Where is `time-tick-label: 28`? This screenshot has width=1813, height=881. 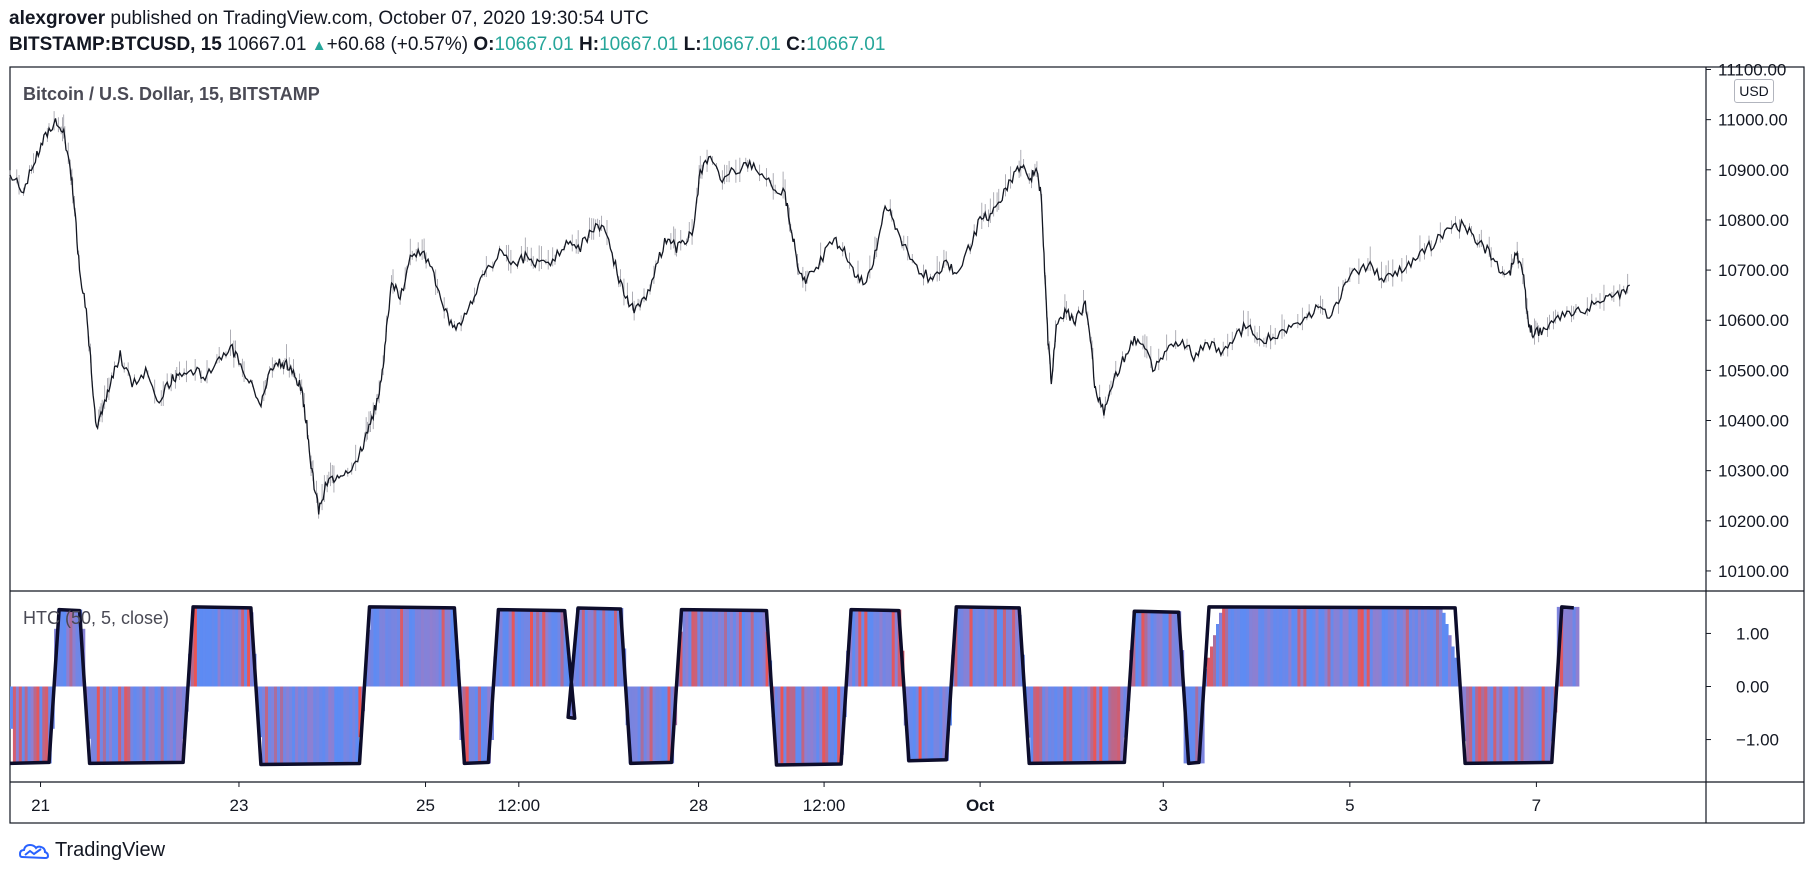 time-tick-label: 28 is located at coordinates (698, 805).